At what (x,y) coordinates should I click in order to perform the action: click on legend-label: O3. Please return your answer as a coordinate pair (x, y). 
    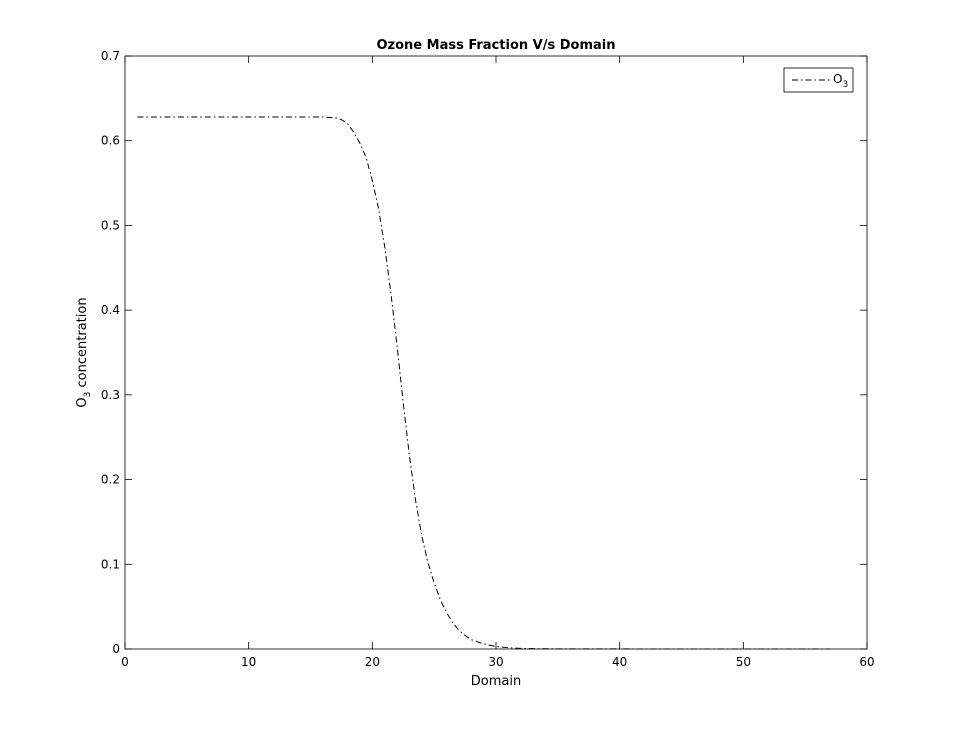
    Looking at the image, I should click on (840, 81).